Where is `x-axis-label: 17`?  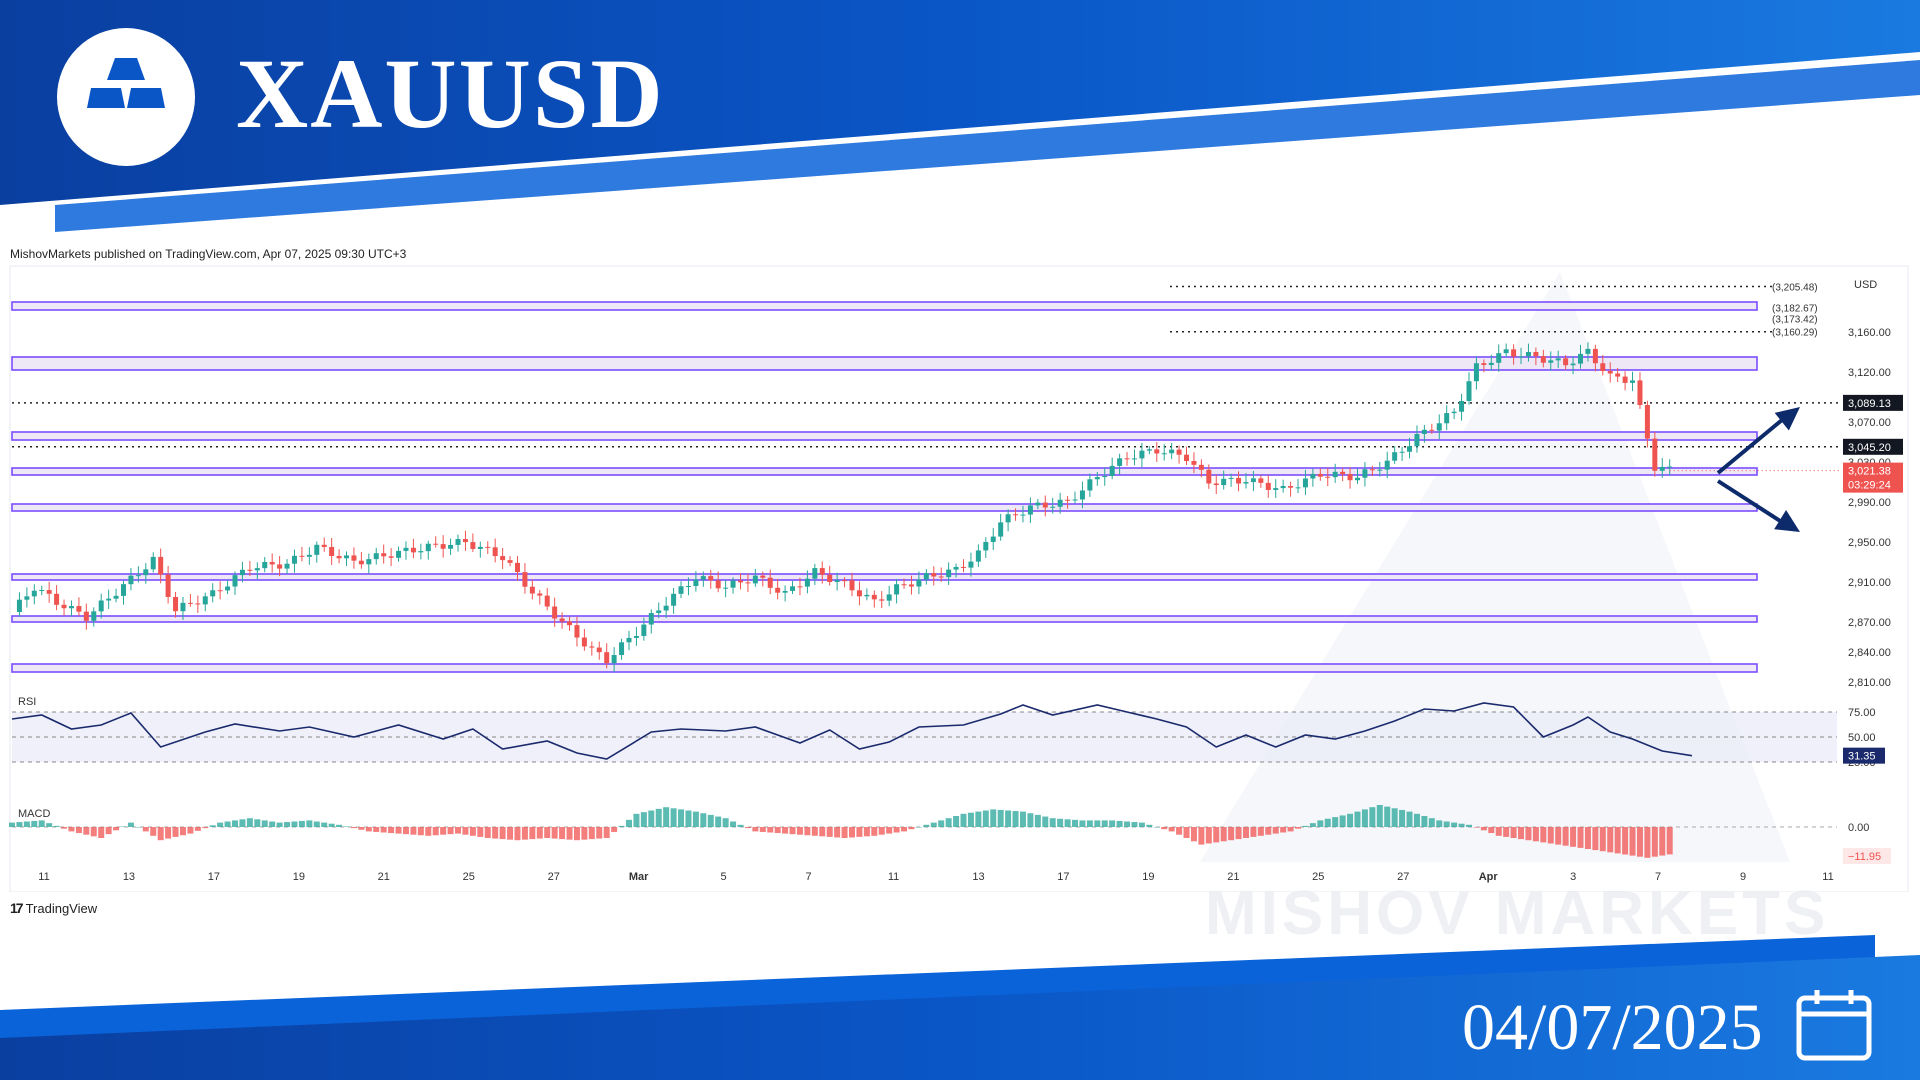 x-axis-label: 17 is located at coordinates (214, 877).